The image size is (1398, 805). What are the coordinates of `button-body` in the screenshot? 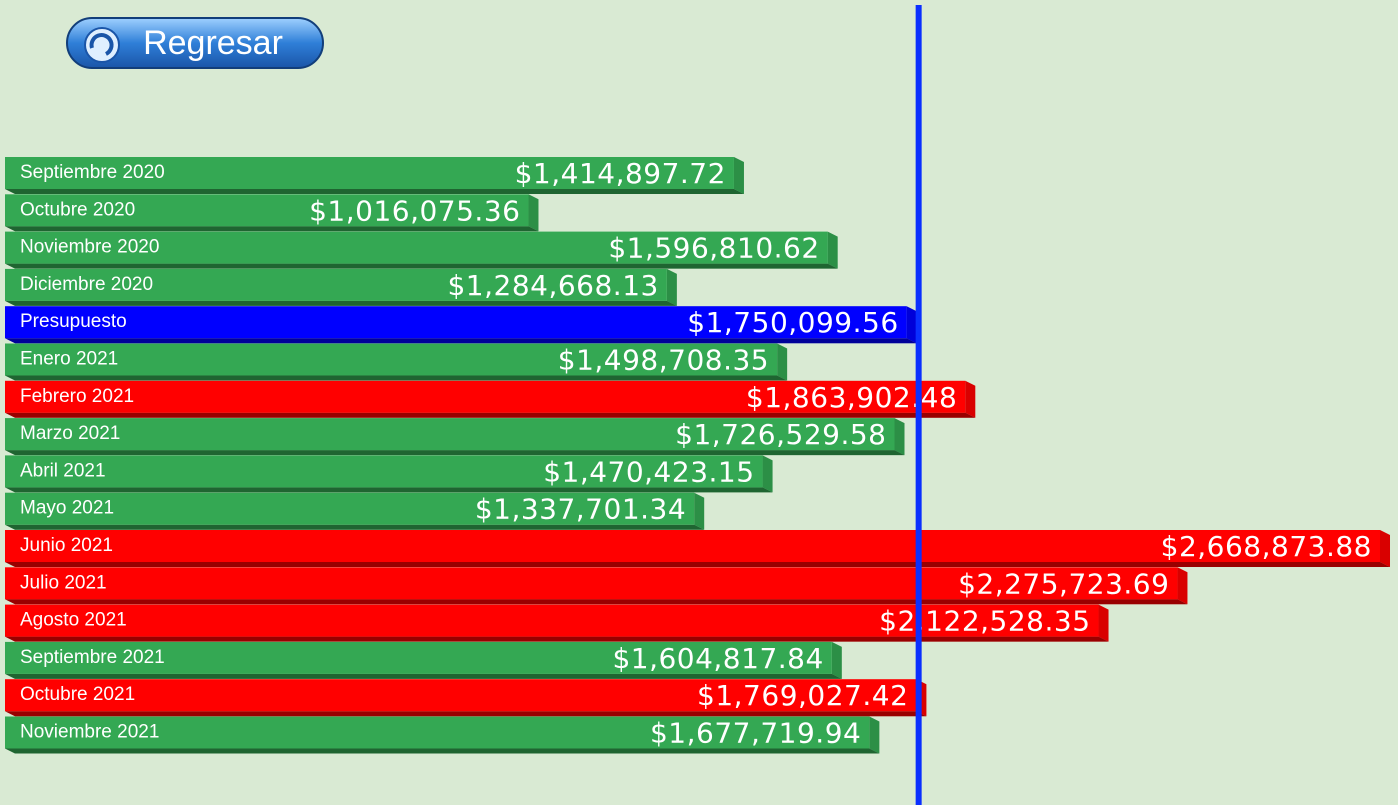 It's located at (195, 43).